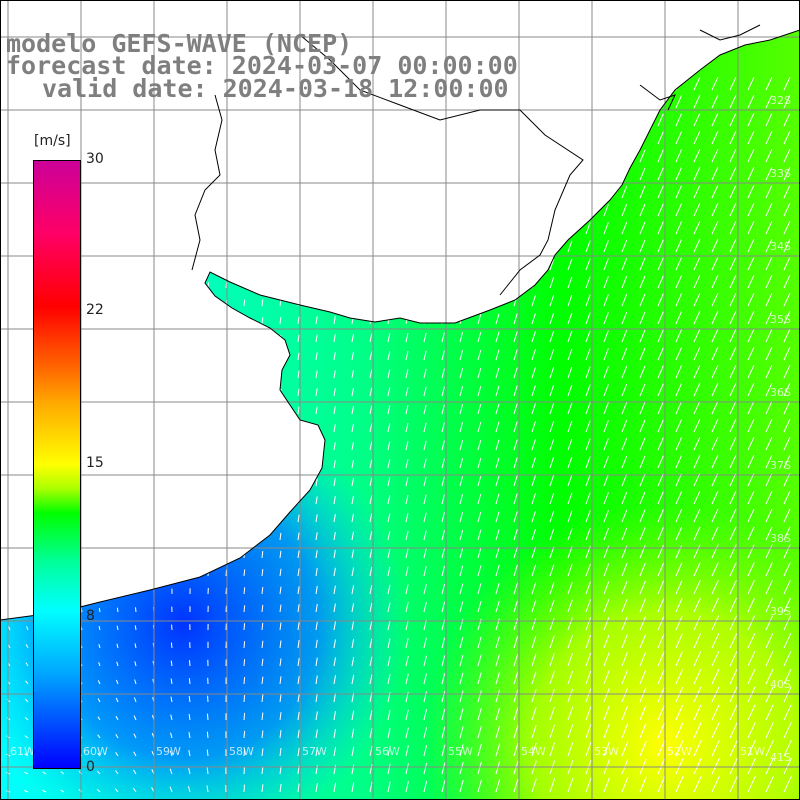  I want to click on longitude-label: 52W, so click(679, 751).